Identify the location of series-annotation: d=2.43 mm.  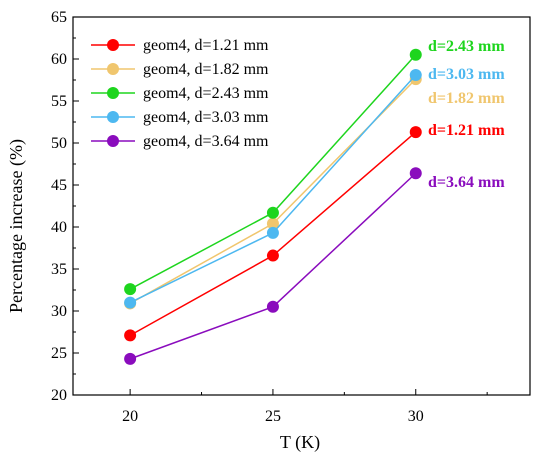
(466, 46).